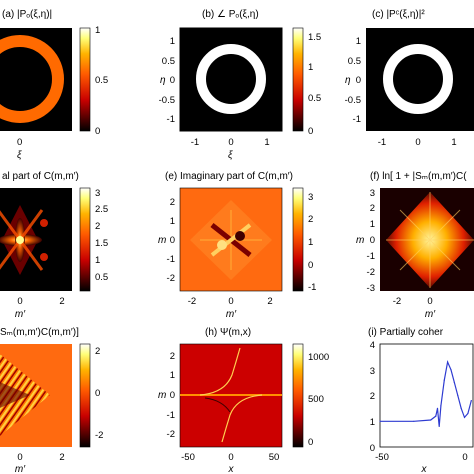 This screenshot has width=474, height=474. What do you see at coordinates (348, 80) in the screenshot?
I see `panel-c-ylabel: η` at bounding box center [348, 80].